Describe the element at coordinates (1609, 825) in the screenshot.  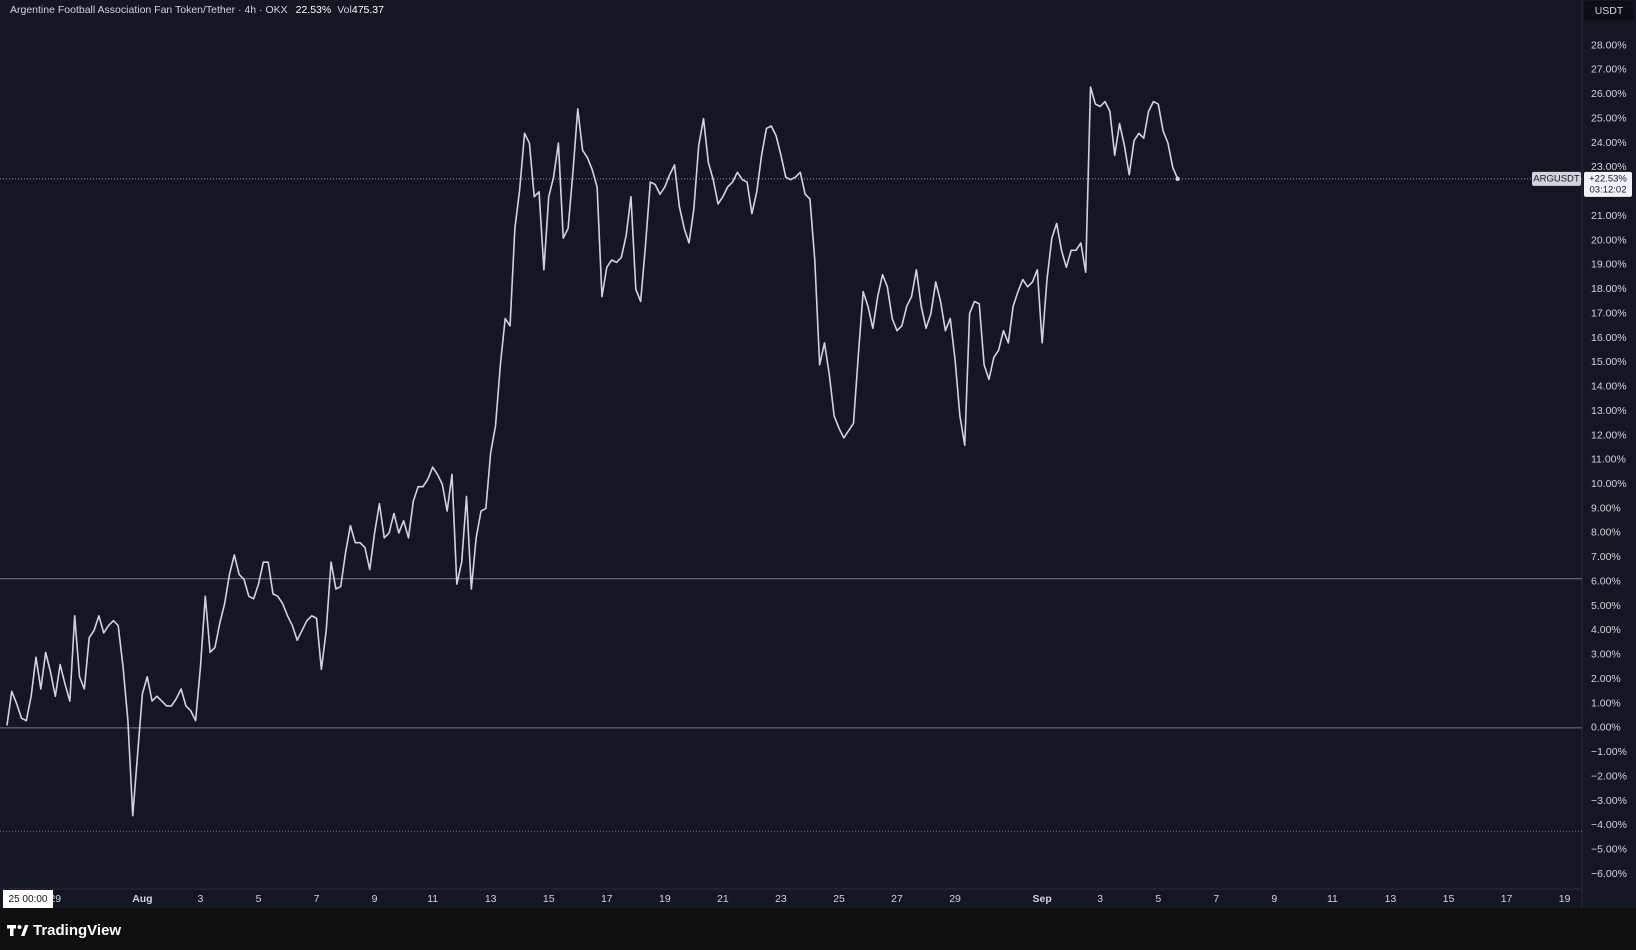
I see `y-tick-label: −4.00%` at that location.